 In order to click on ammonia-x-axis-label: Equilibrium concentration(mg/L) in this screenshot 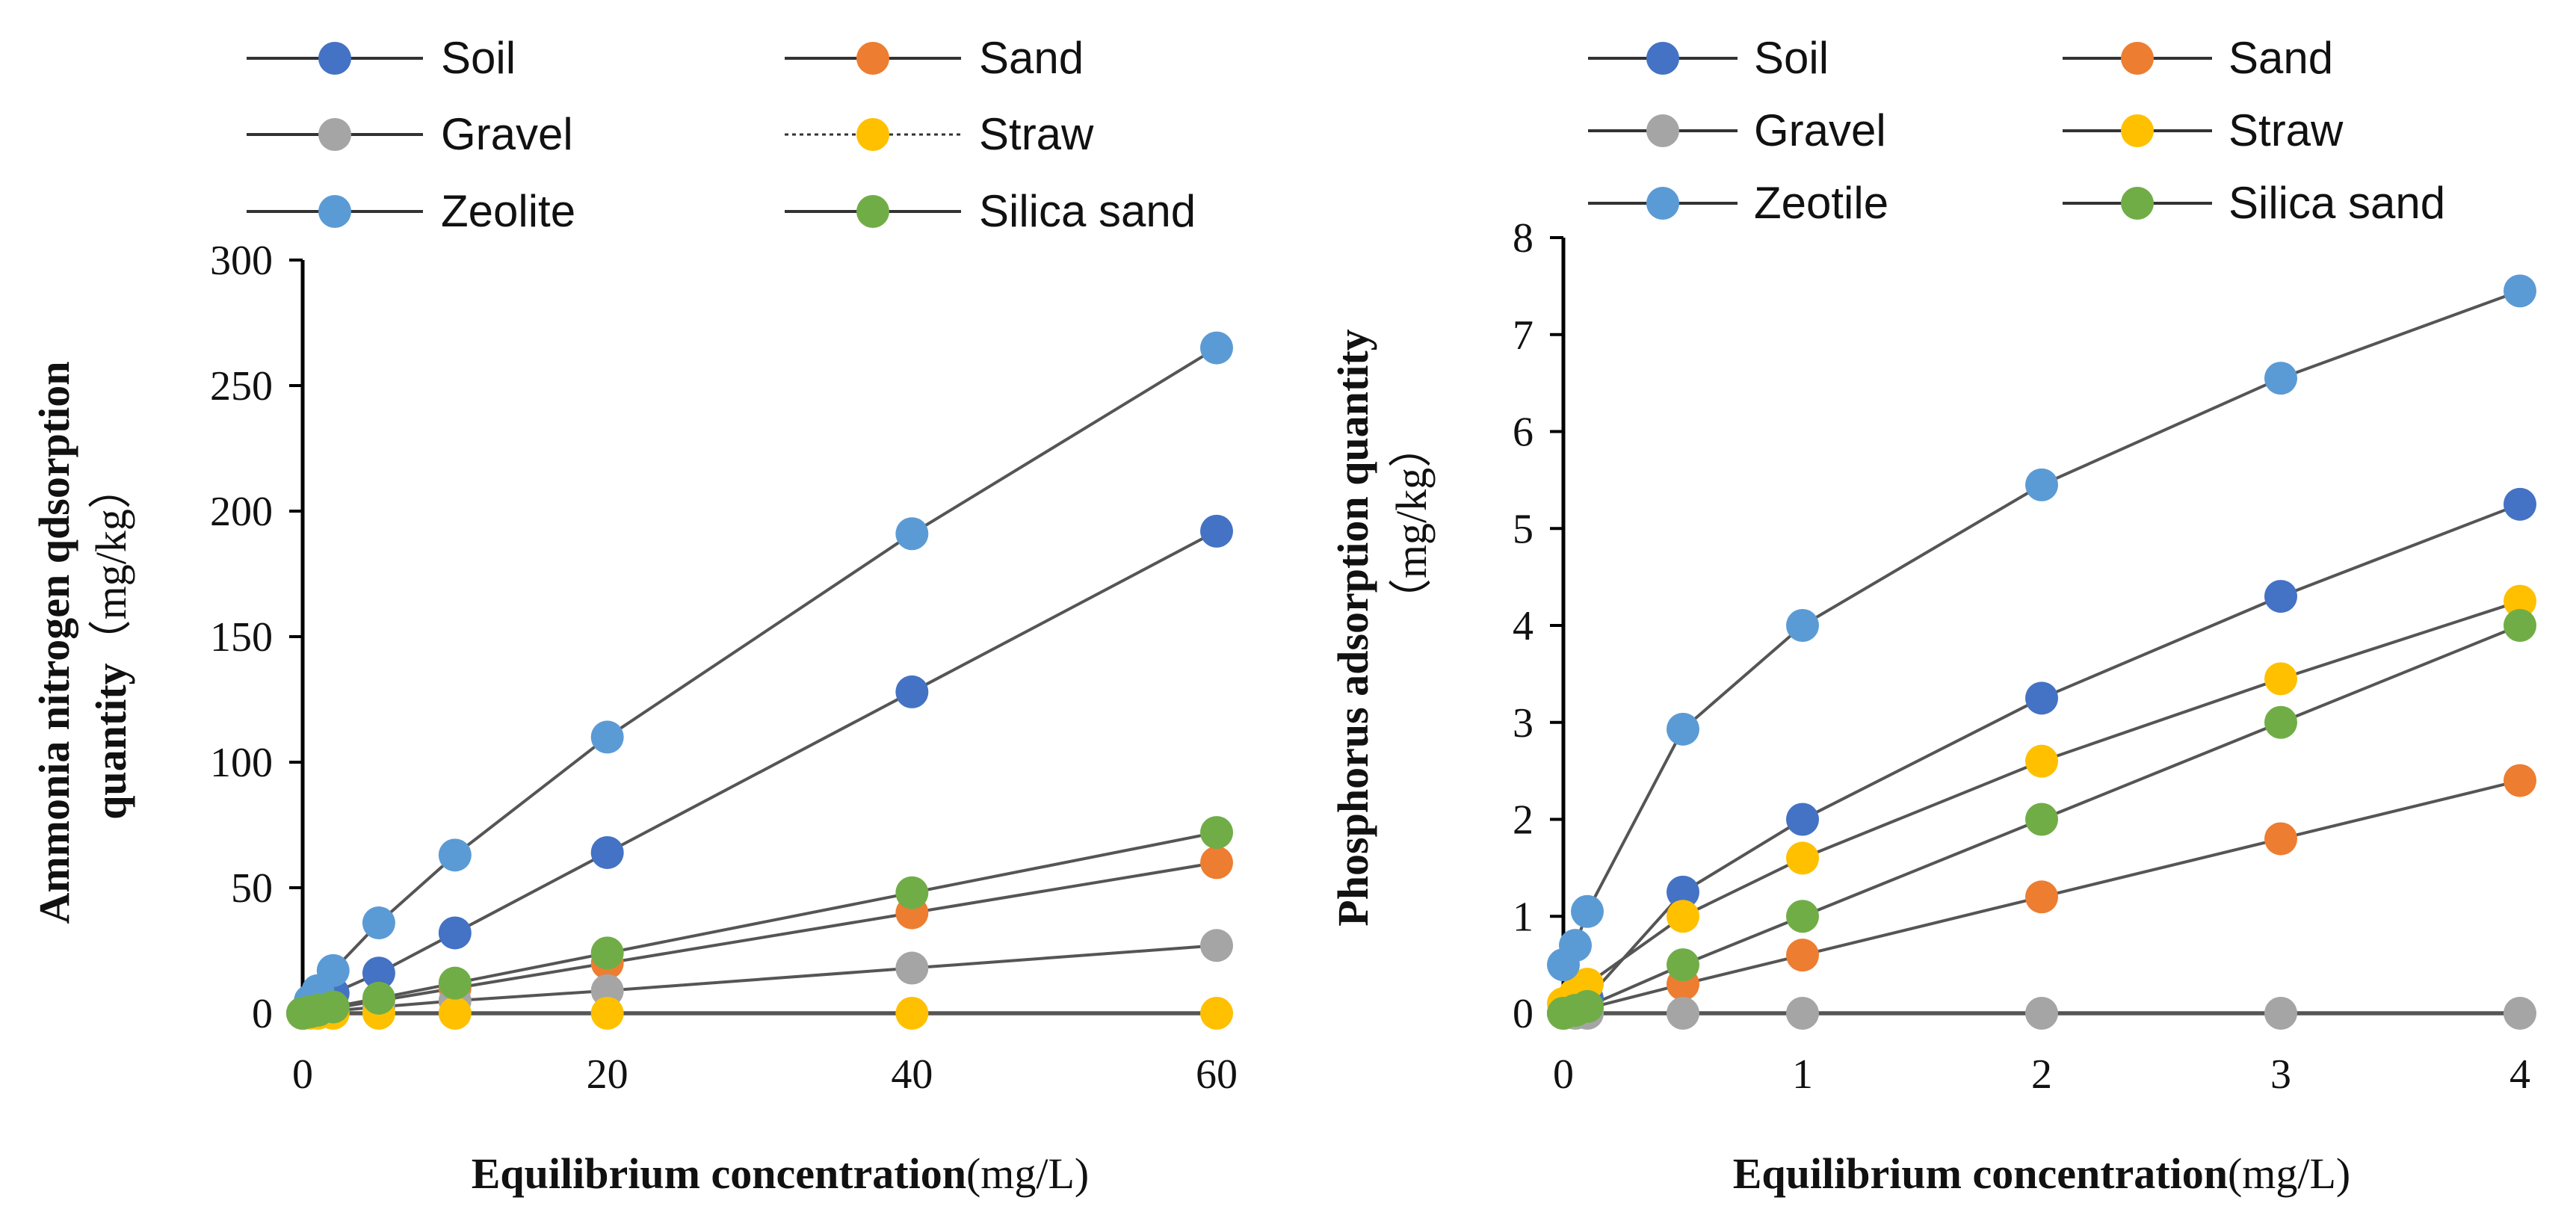, I will do `click(781, 1174)`.